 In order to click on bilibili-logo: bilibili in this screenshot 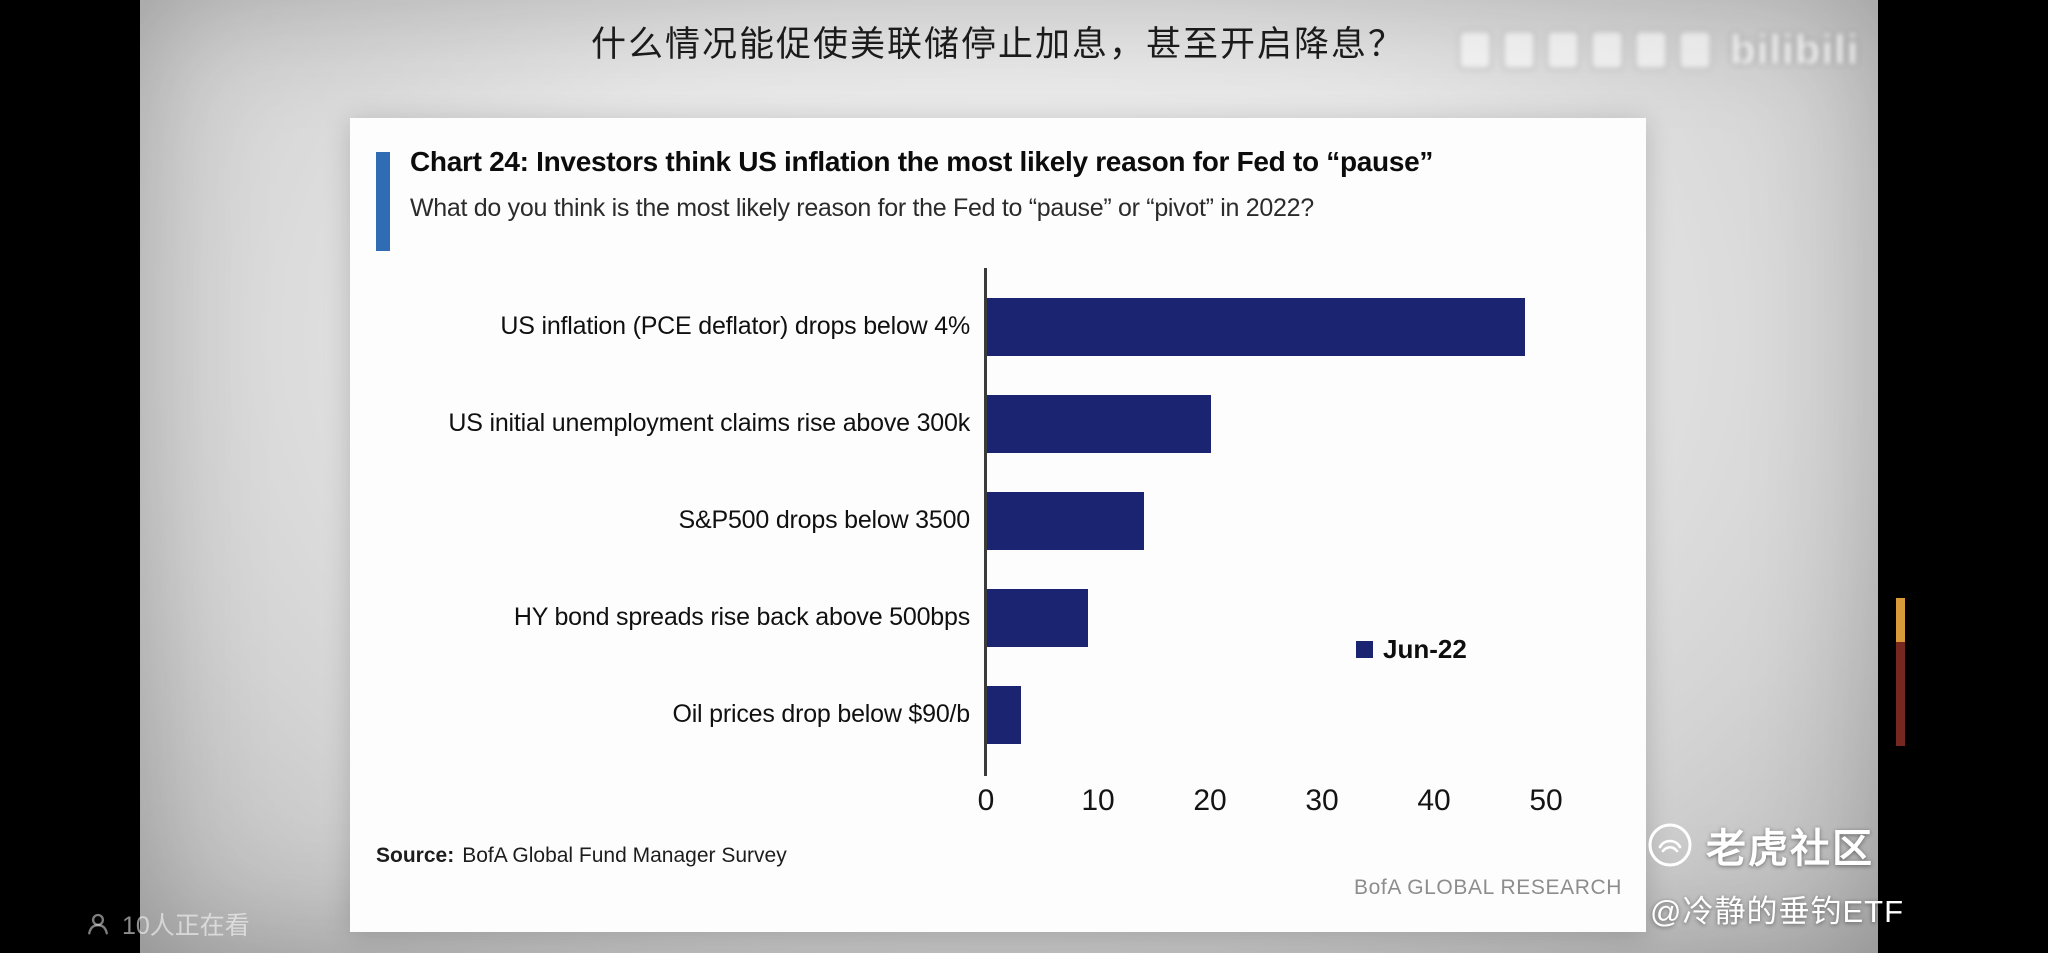, I will do `click(1795, 49)`.